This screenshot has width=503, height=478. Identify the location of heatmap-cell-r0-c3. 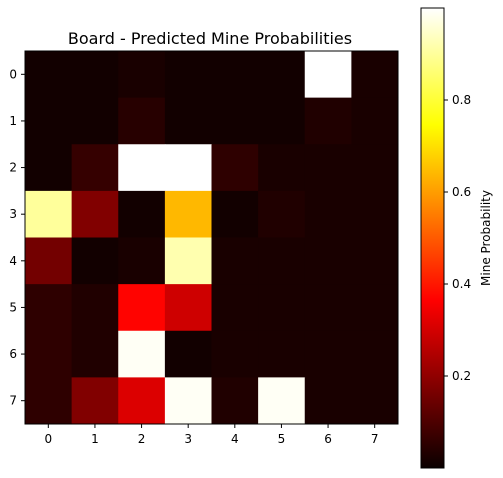
(188, 75).